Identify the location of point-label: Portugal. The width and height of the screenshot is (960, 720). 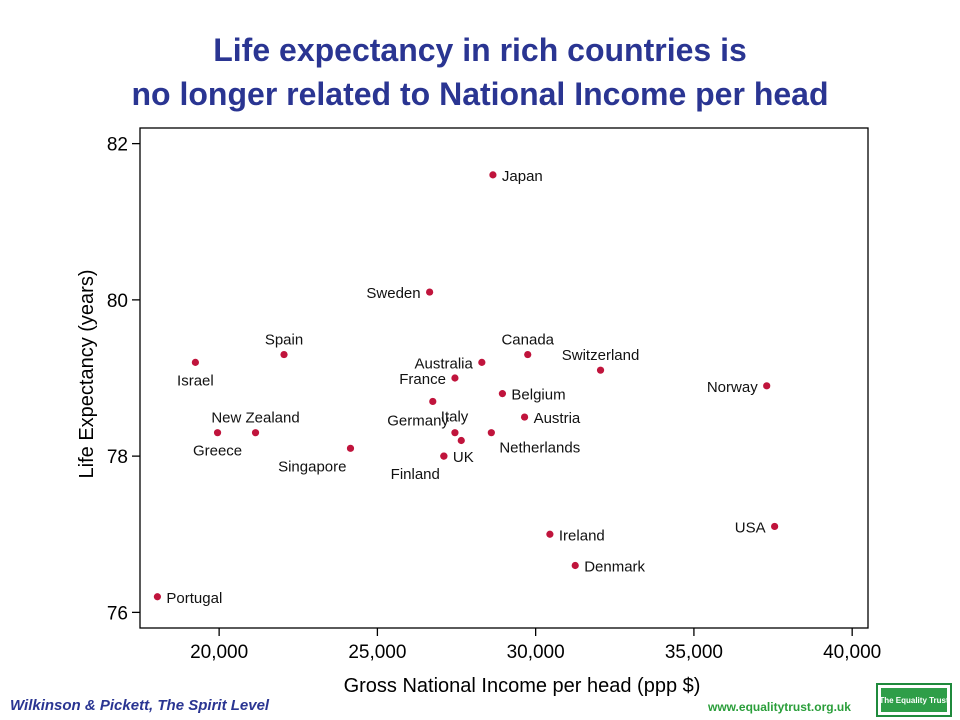
(194, 598).